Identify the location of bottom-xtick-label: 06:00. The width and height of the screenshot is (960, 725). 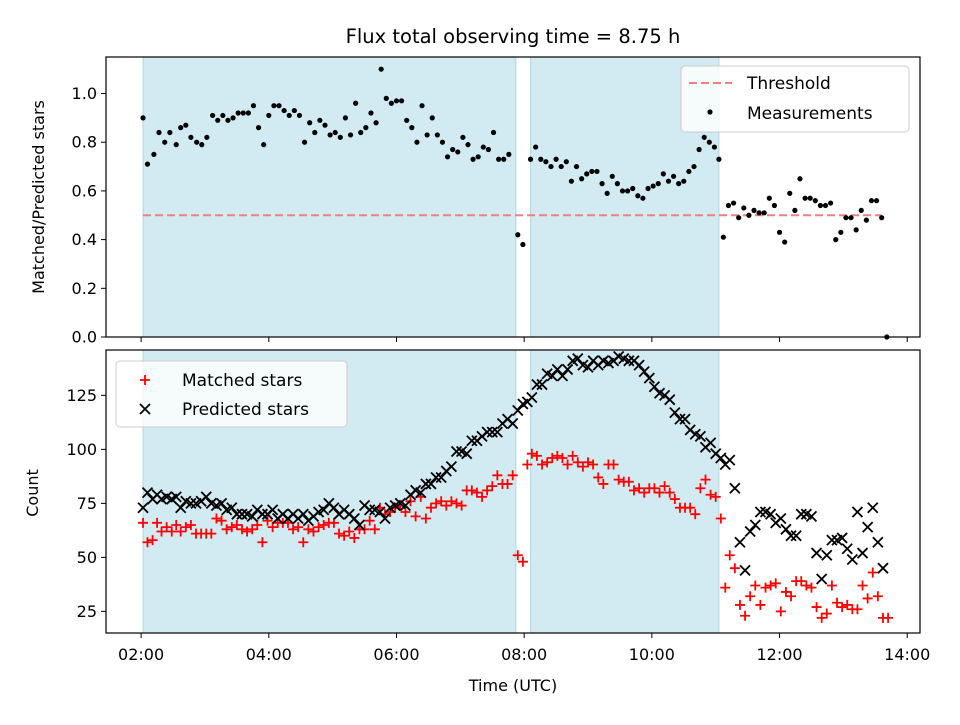
(396, 654).